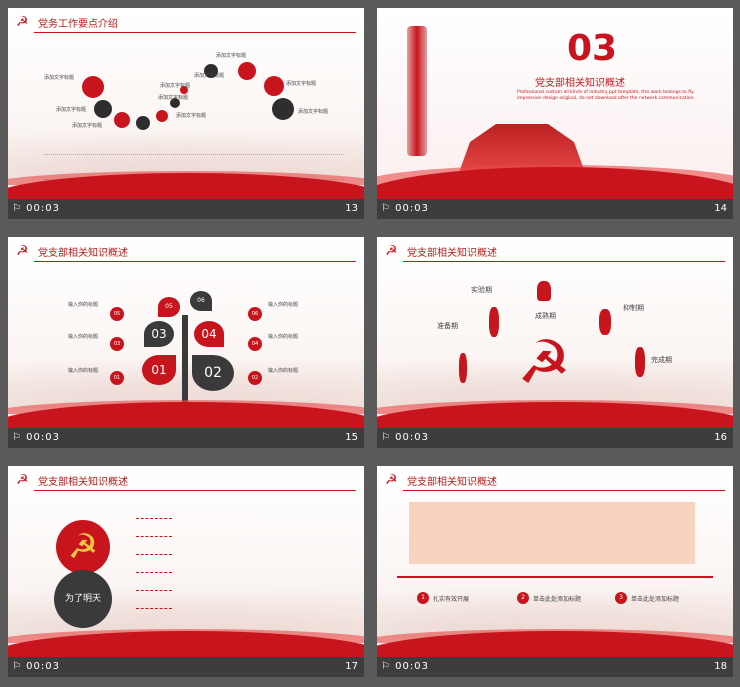 The width and height of the screenshot is (740, 687). What do you see at coordinates (185, 363) in the screenshot?
I see `stem` at bounding box center [185, 363].